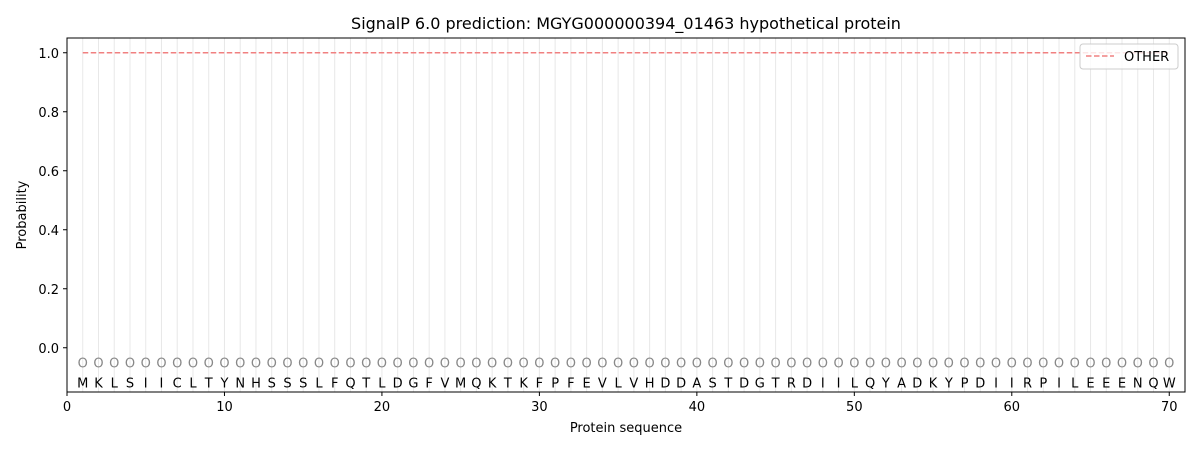 The width and height of the screenshot is (1200, 454). I want to click on residue-label: H, so click(650, 383).